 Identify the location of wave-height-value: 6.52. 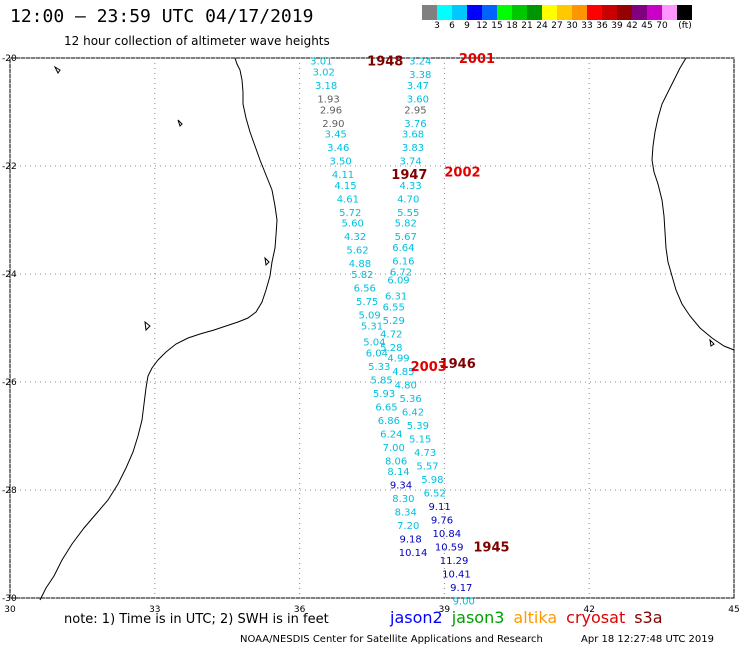
(435, 494).